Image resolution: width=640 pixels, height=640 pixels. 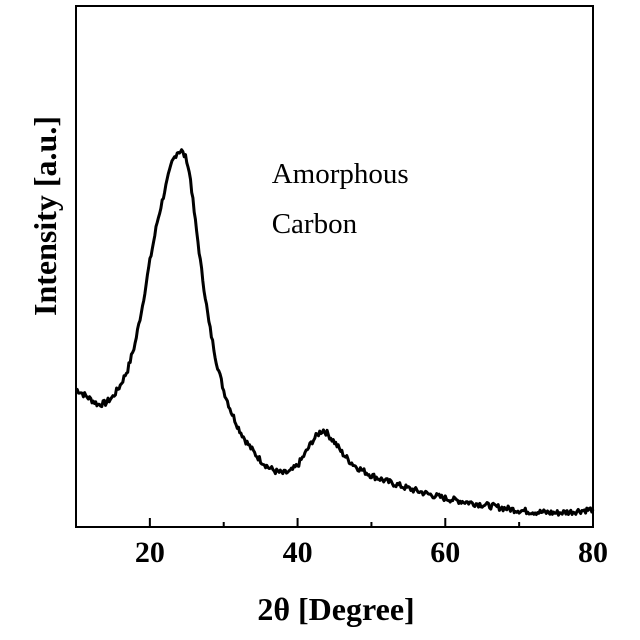 What do you see at coordinates (340, 174) in the screenshot?
I see `annotation-text: Amorphous` at bounding box center [340, 174].